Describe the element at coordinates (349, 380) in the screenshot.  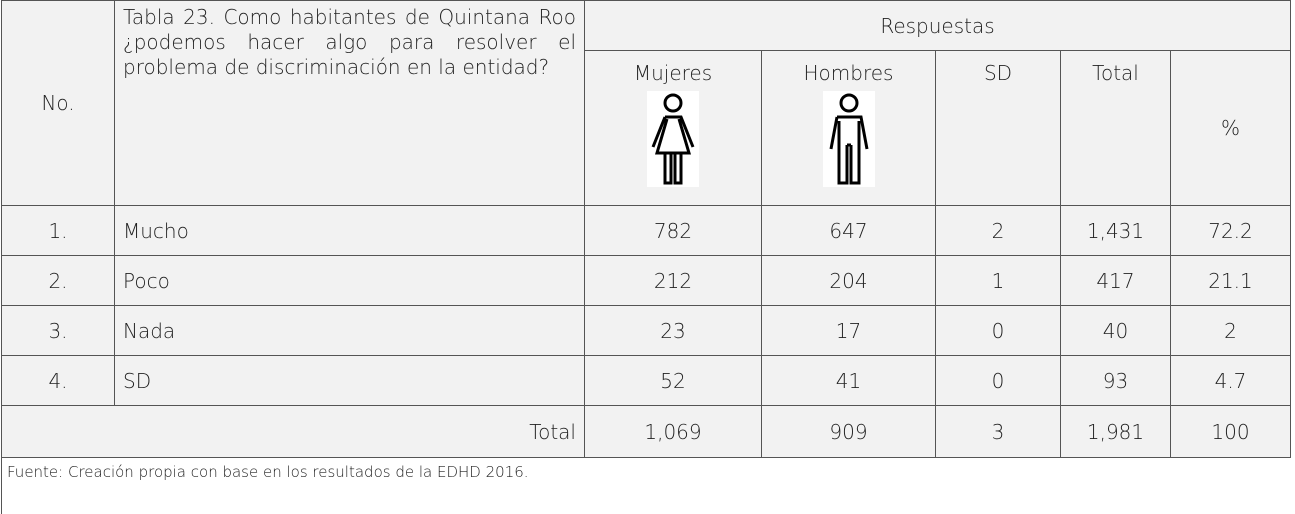
I see `row-label: SD` at that location.